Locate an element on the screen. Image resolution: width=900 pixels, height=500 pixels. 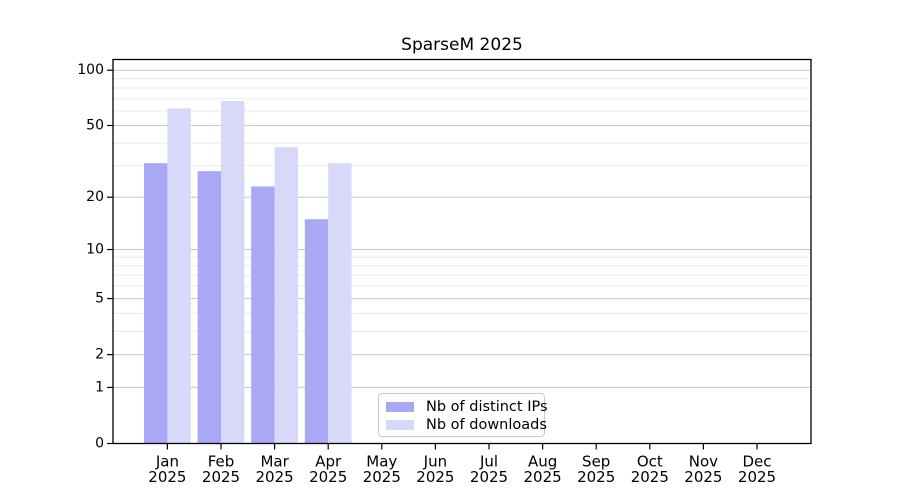
x-tick-label-month: Feb is located at coordinates (221, 462).